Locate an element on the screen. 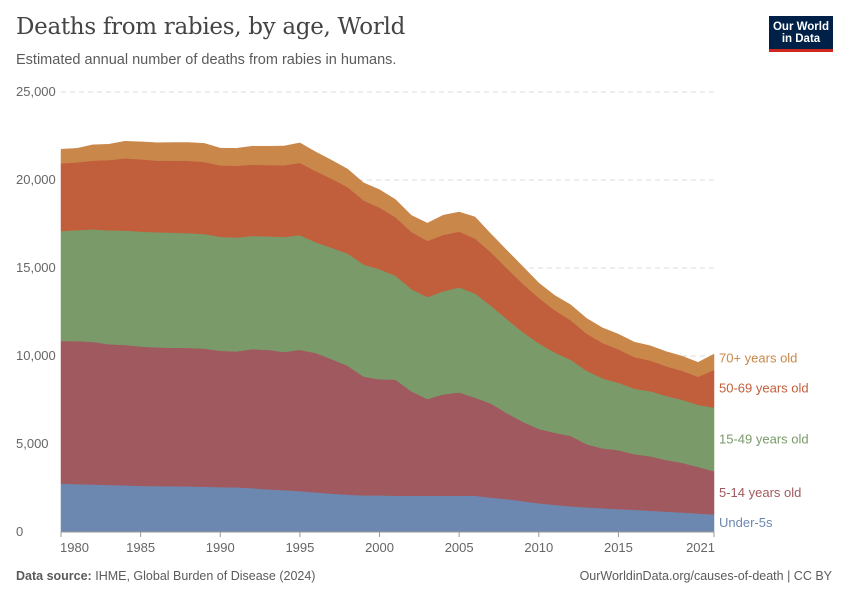  data-source-text: IHME, Global Burden of Disease (2024) is located at coordinates (205, 576).